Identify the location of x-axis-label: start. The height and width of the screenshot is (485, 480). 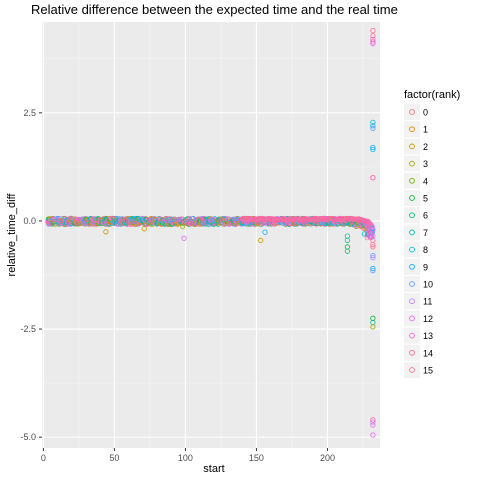
(213, 469).